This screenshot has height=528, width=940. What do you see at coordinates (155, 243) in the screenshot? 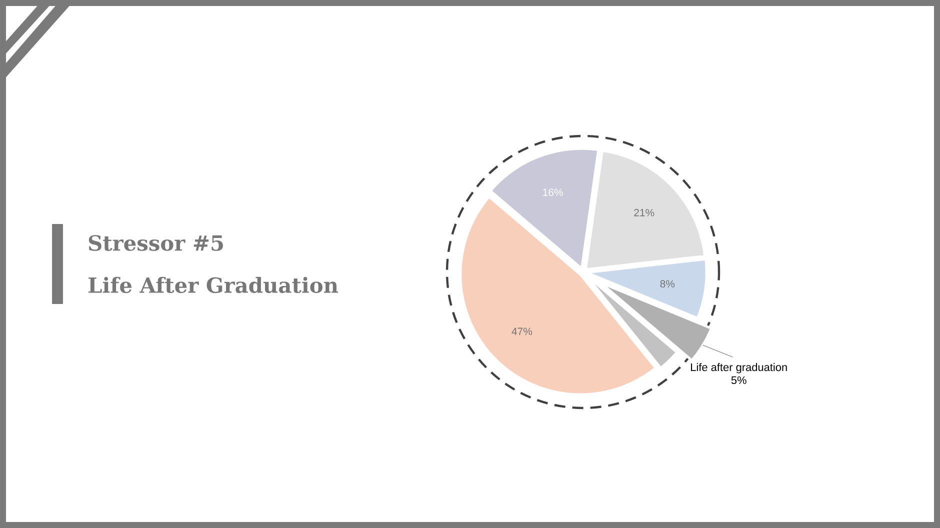
I see `text: Stressor #5` at bounding box center [155, 243].